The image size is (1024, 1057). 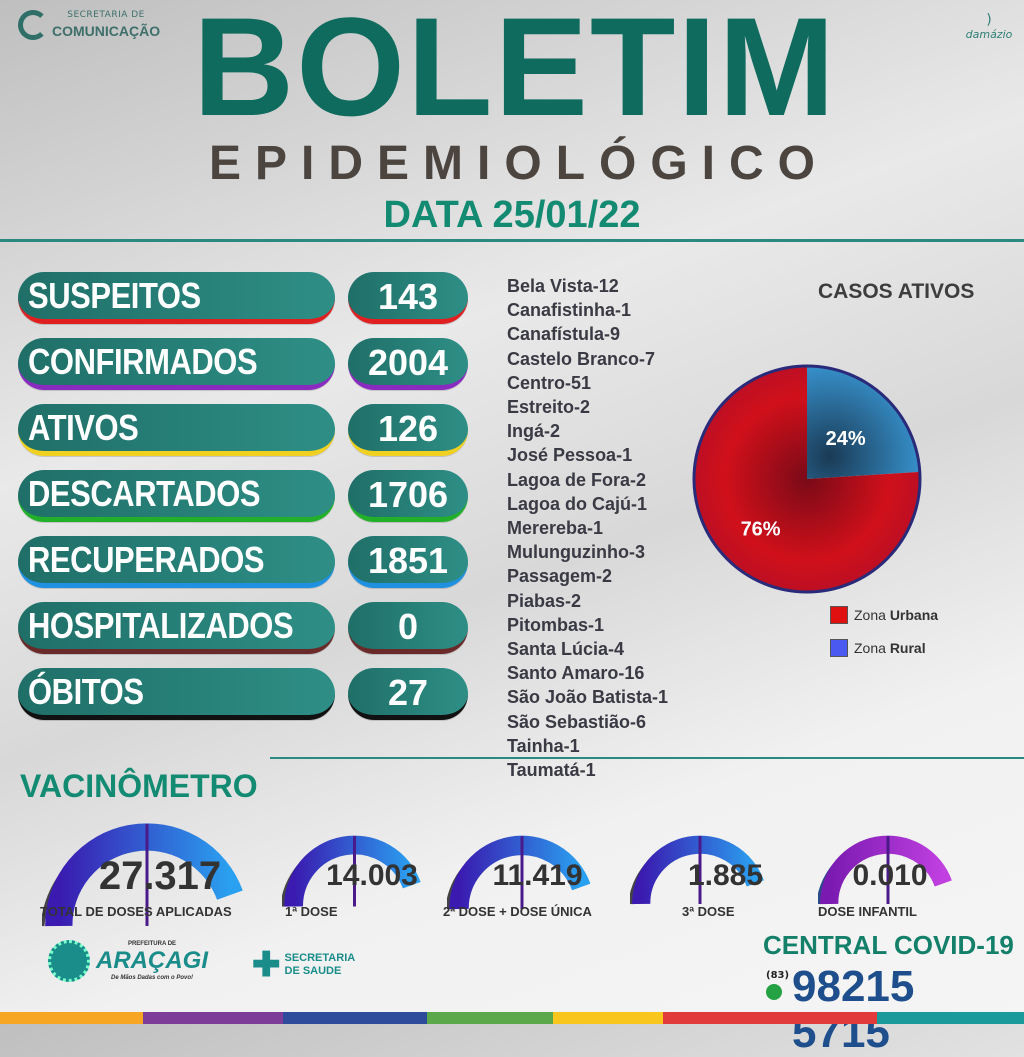 I want to click on legend-item-urbana: Zona Urbana, so click(x=884, y=615).